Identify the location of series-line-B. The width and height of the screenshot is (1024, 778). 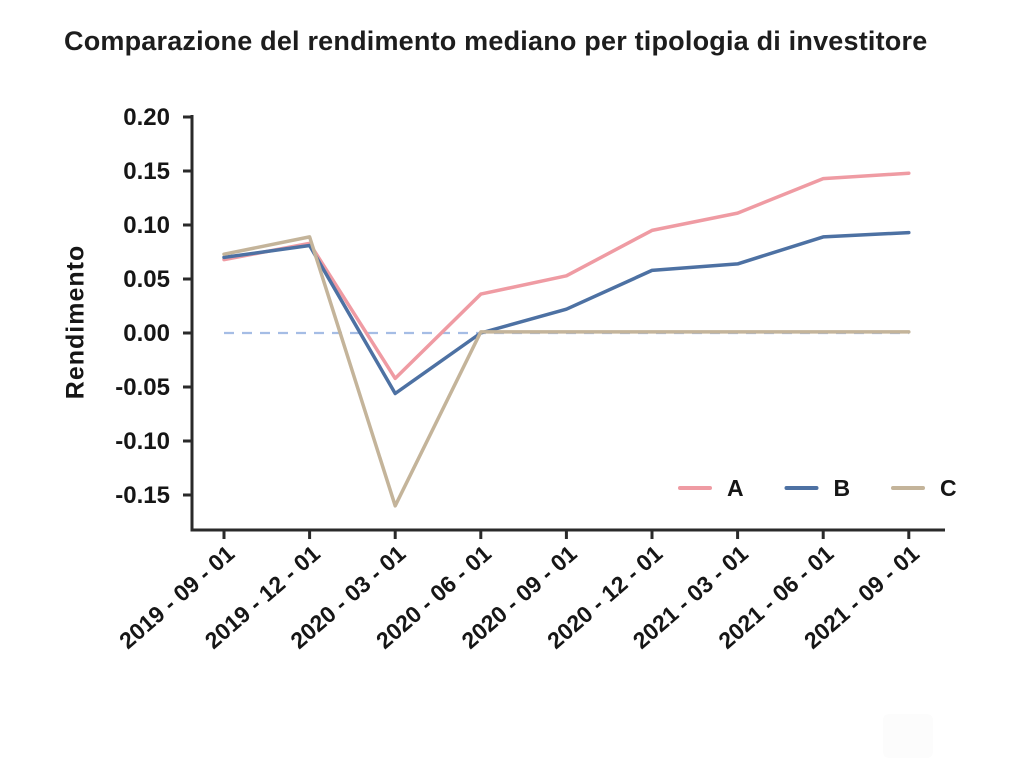
(566, 313).